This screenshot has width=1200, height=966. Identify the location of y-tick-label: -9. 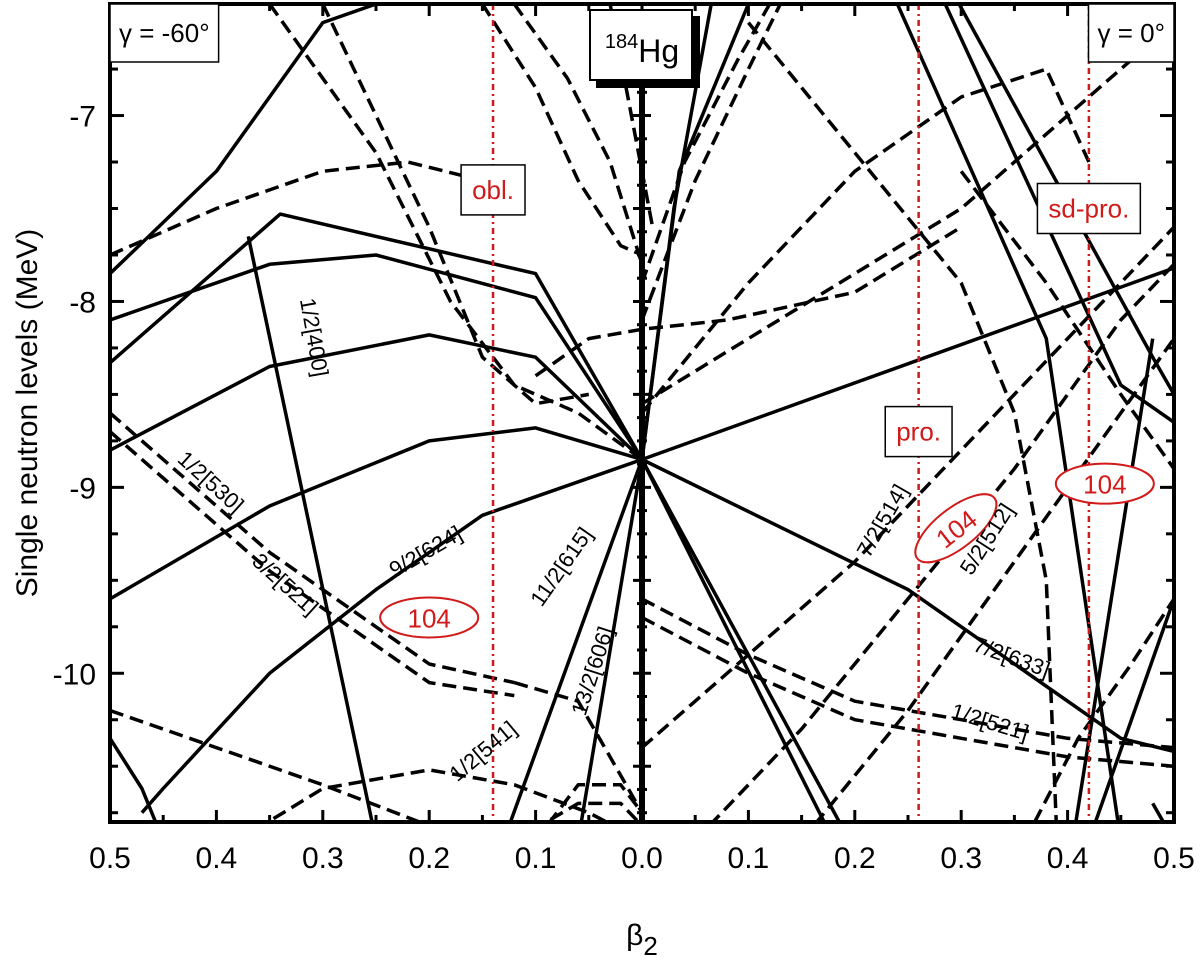
(82, 488).